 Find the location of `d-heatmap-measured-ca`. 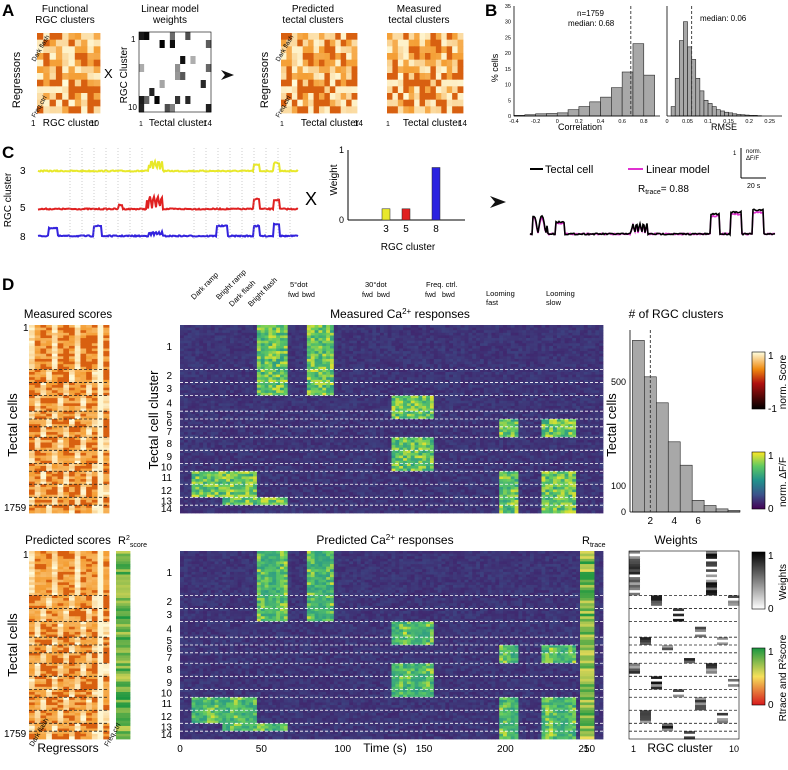

d-heatmap-measured-ca is located at coordinates (392, 419).